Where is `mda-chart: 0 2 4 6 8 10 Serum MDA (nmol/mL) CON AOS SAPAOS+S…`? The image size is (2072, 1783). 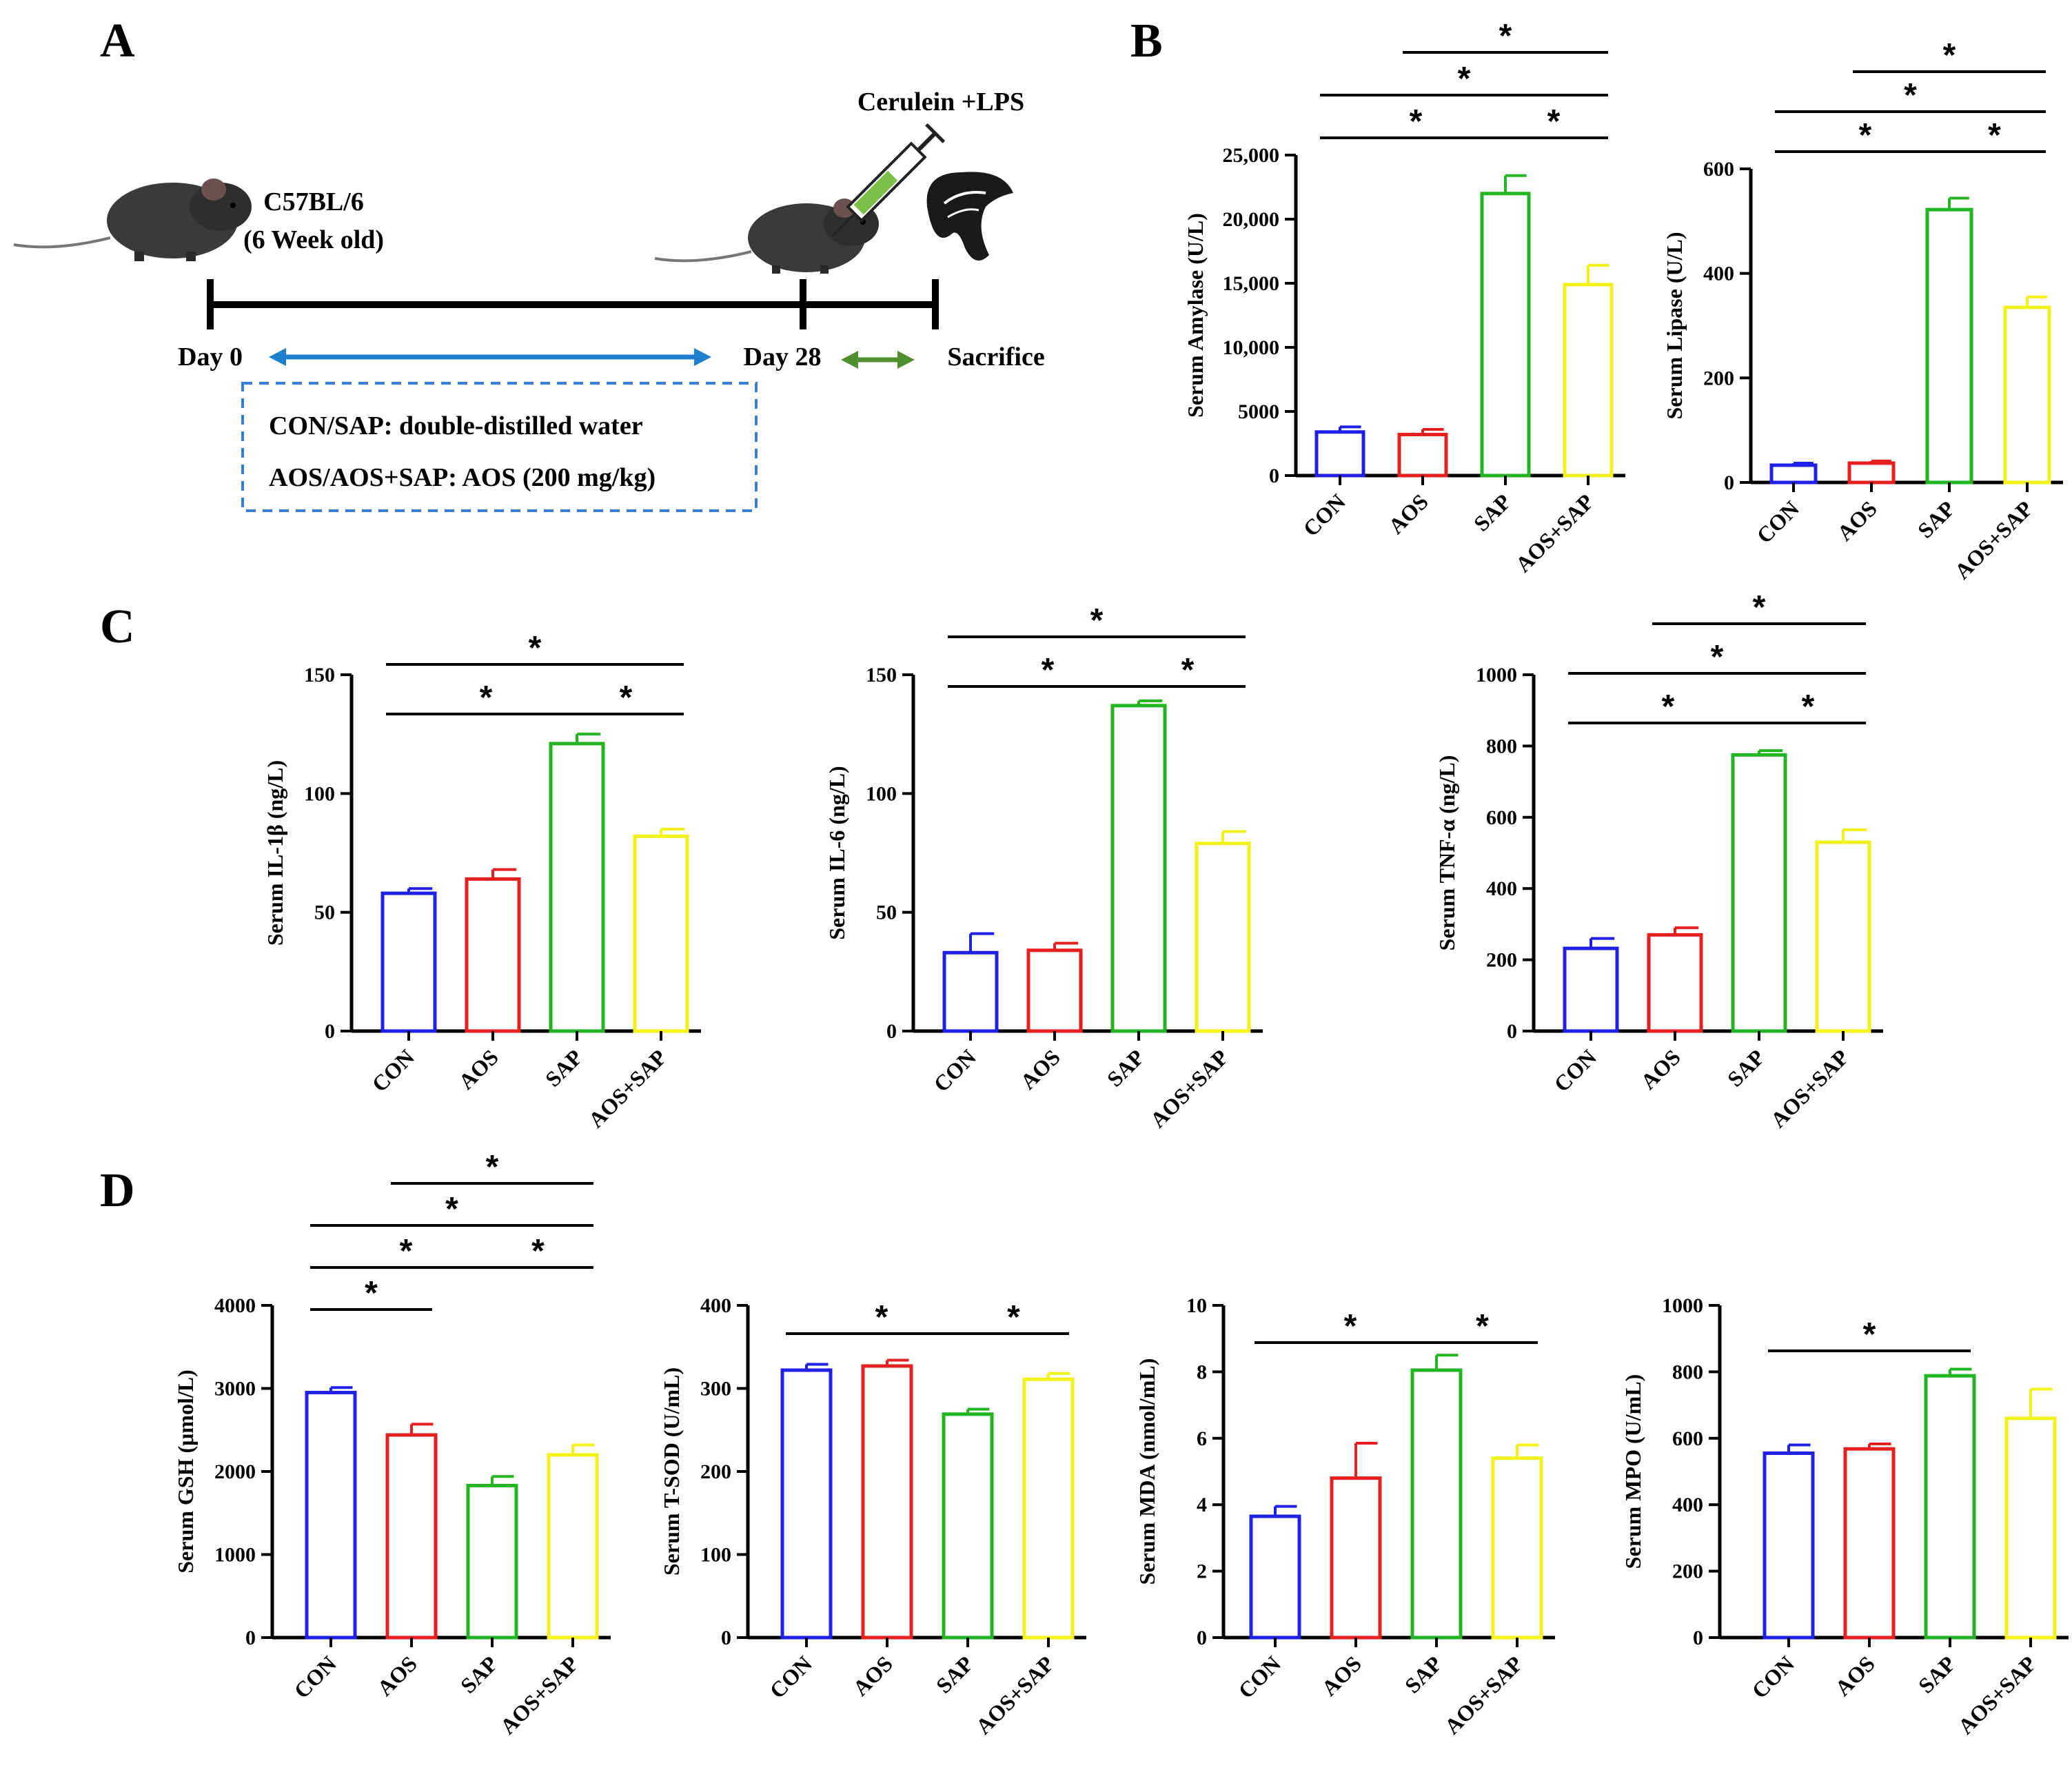
mda-chart: 0 2 4 6 8 10 Serum MDA (nmol/mL) CON AOS SAPAOS+S… is located at coordinates (1345, 1516).